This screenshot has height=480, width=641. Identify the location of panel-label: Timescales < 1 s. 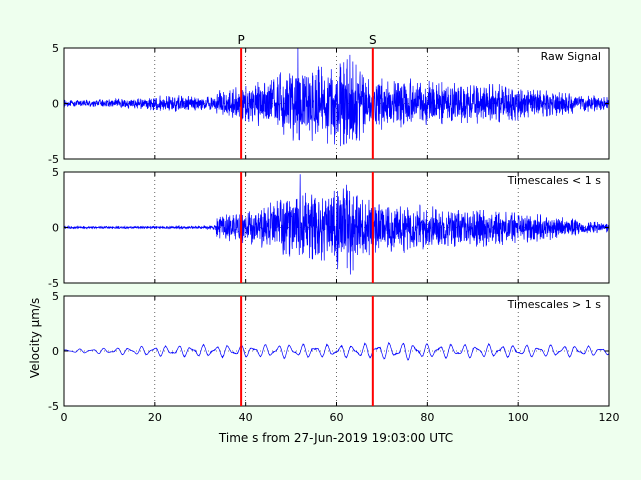
(554, 180).